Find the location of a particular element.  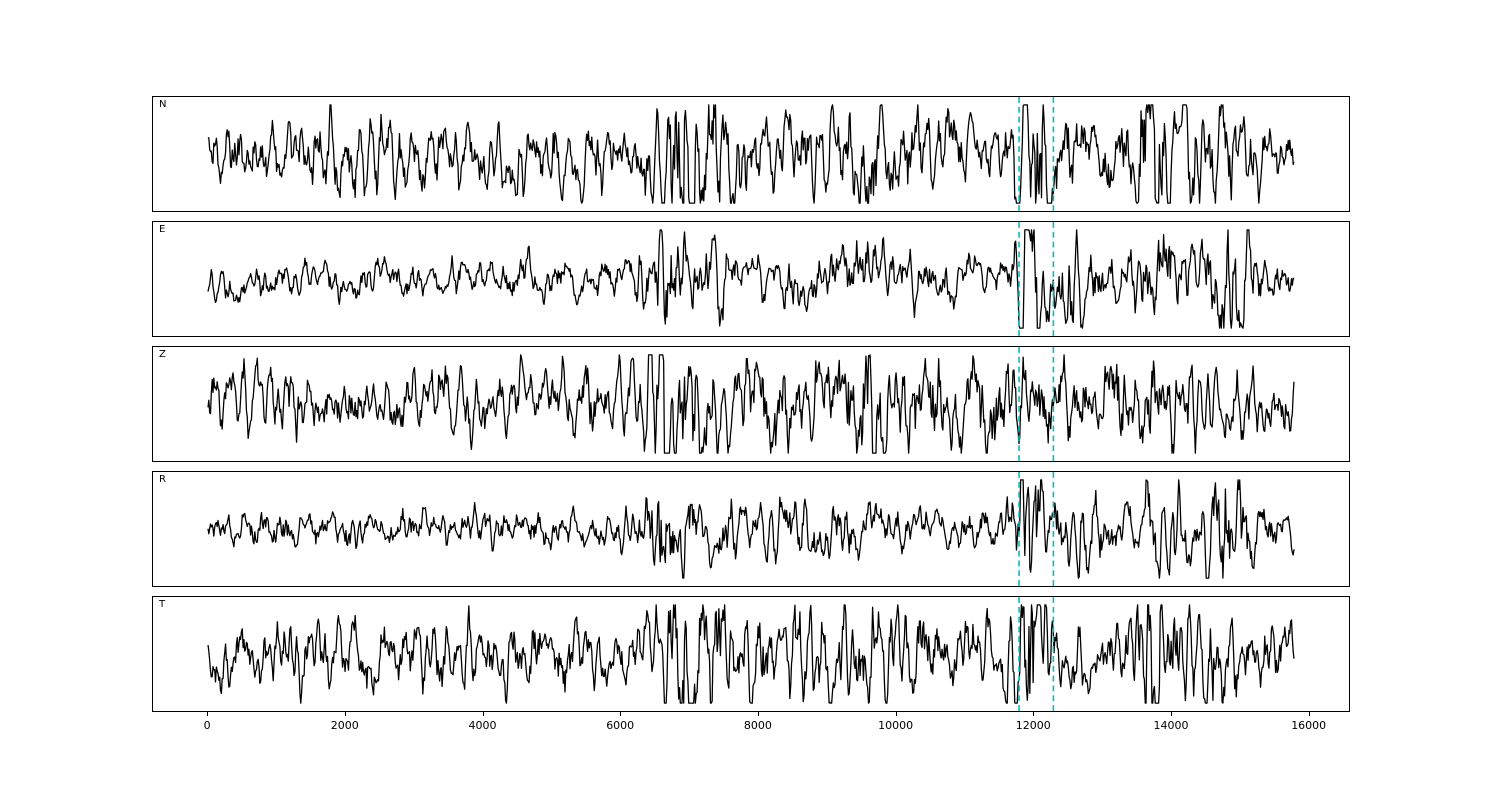

x-tick-label: 4000 is located at coordinates (482, 725).